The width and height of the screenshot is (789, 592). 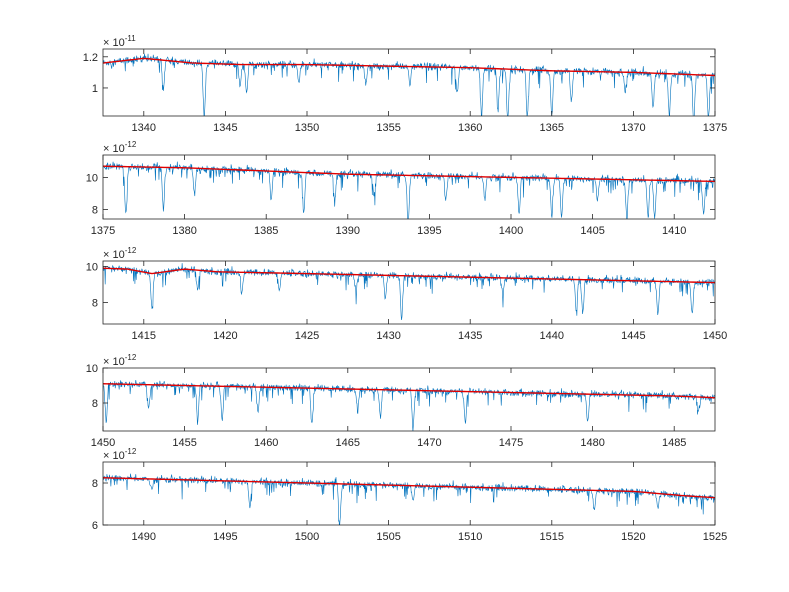 What do you see at coordinates (307, 336) in the screenshot?
I see `x-tick-label: 1425` at bounding box center [307, 336].